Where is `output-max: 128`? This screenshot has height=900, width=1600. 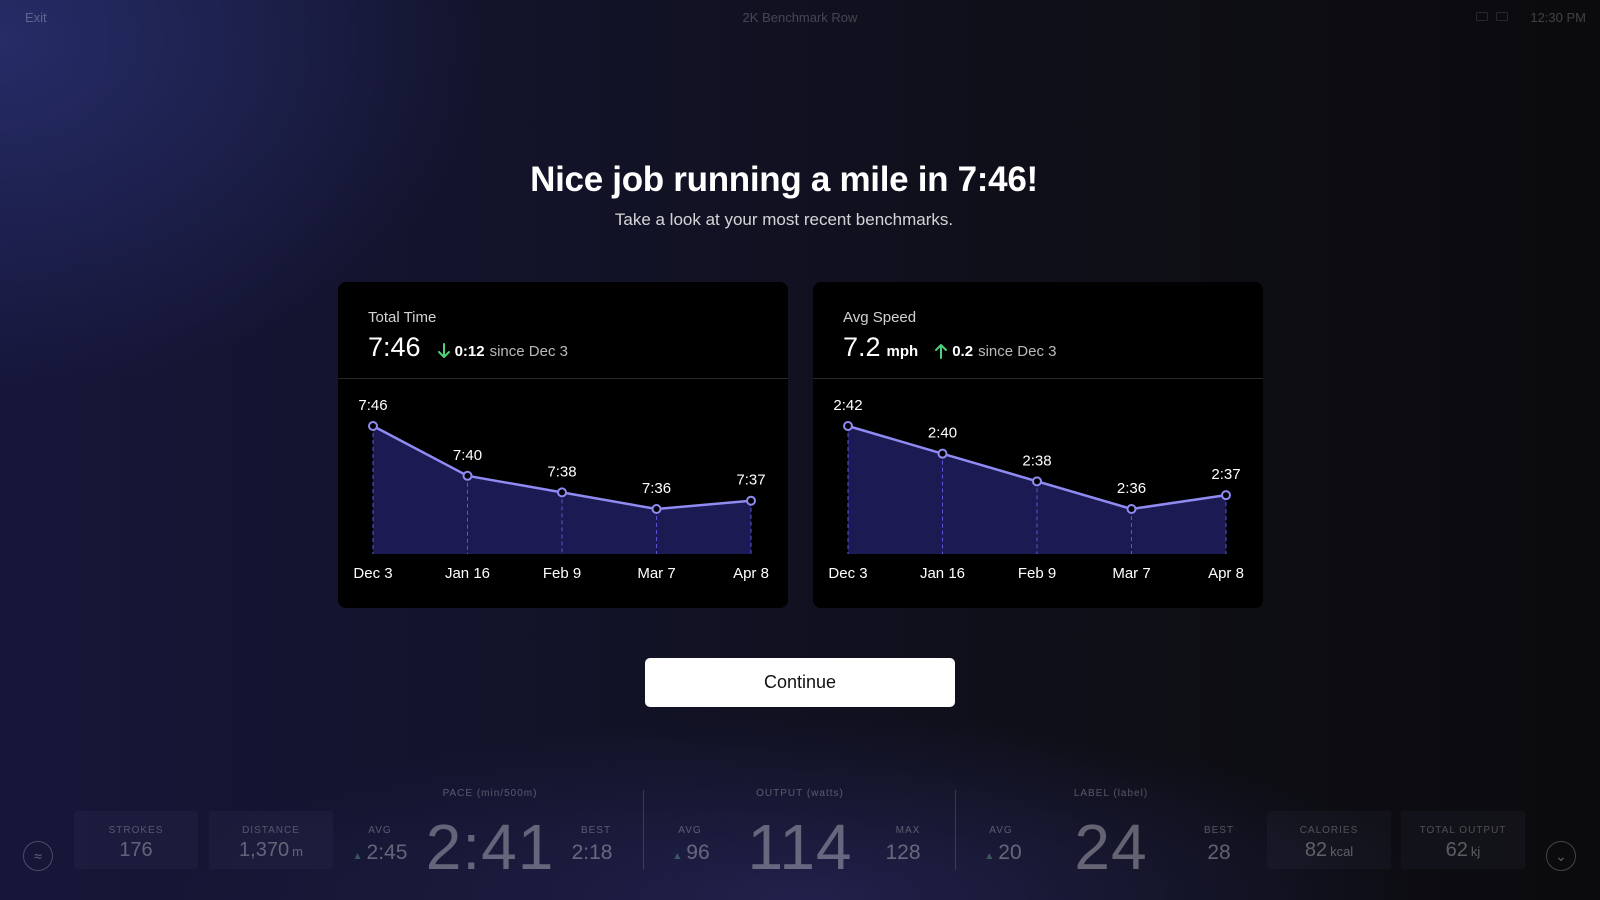
output-max: 128 is located at coordinates (903, 852).